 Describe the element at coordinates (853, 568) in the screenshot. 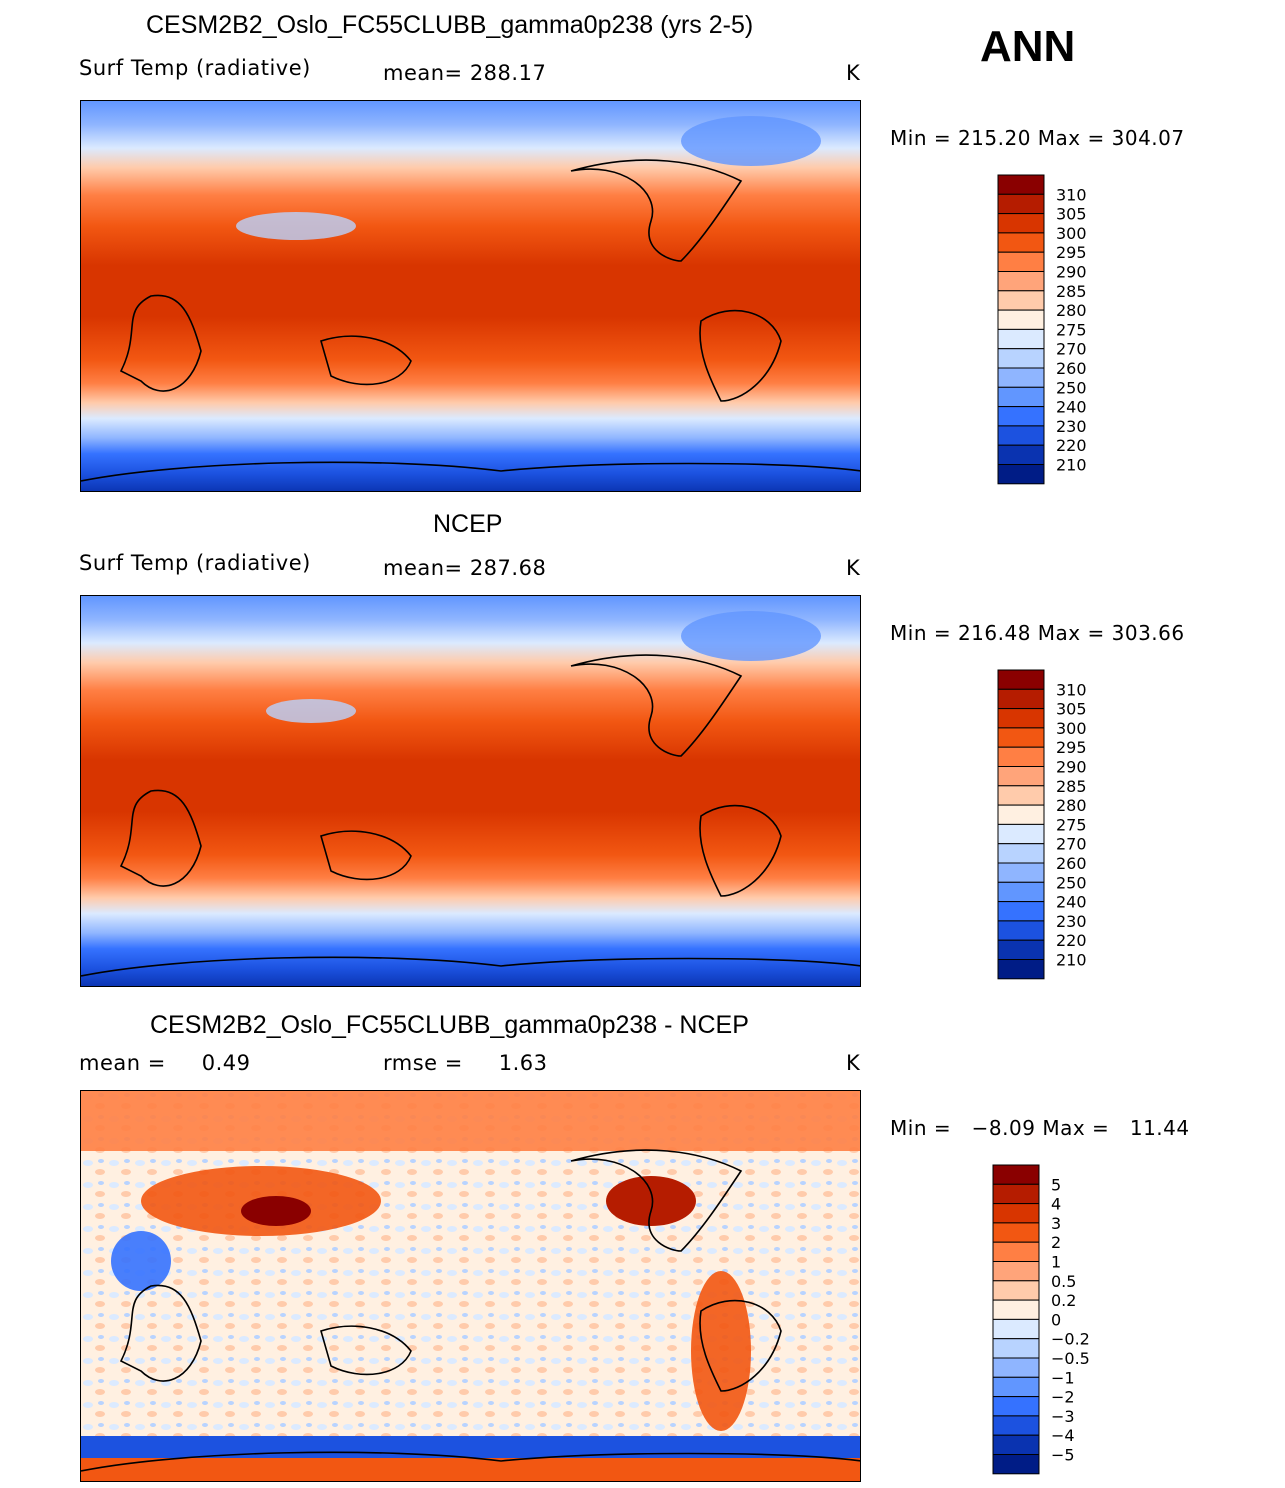

I see `panel2-units: K` at that location.